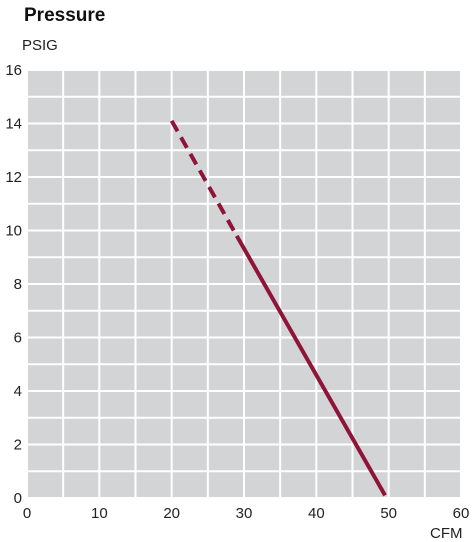 This screenshot has height=542, width=472. Describe the element at coordinates (298, 137) in the screenshot. I see `grid-cell-r13-c7` at that location.